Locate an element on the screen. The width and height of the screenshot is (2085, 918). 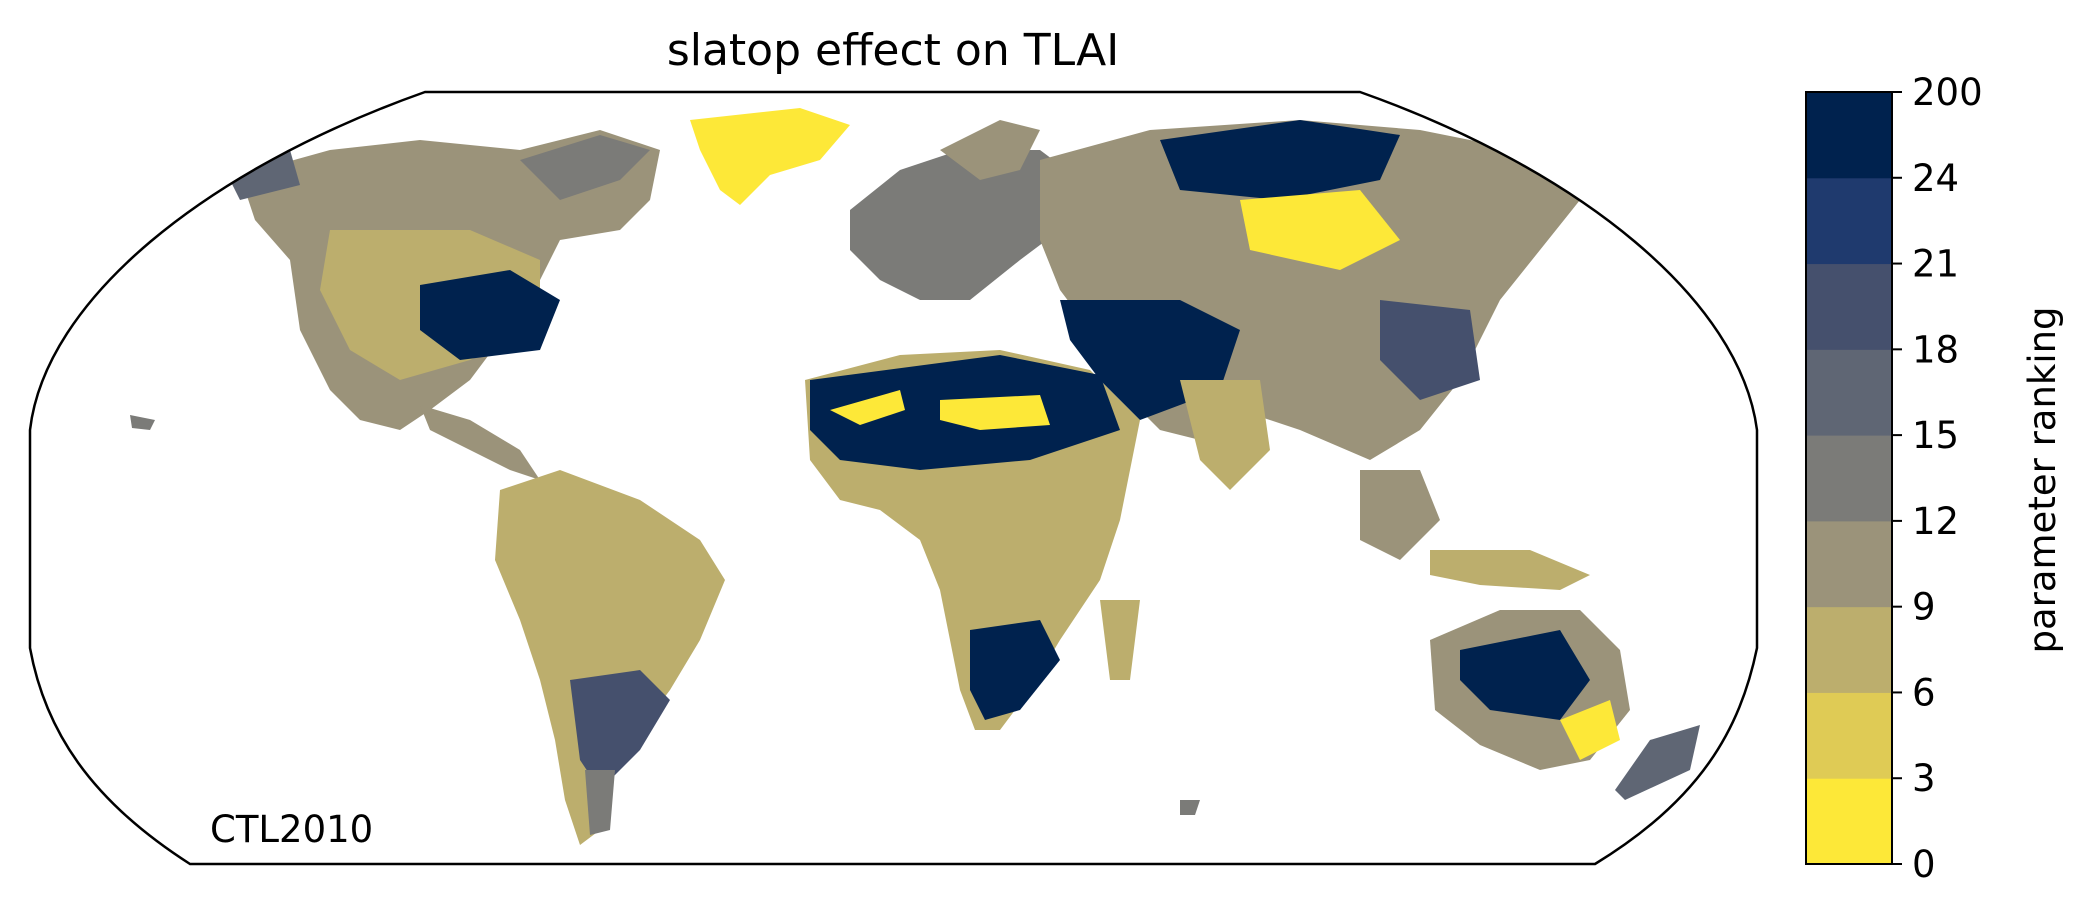
greenland is located at coordinates (770, 156).